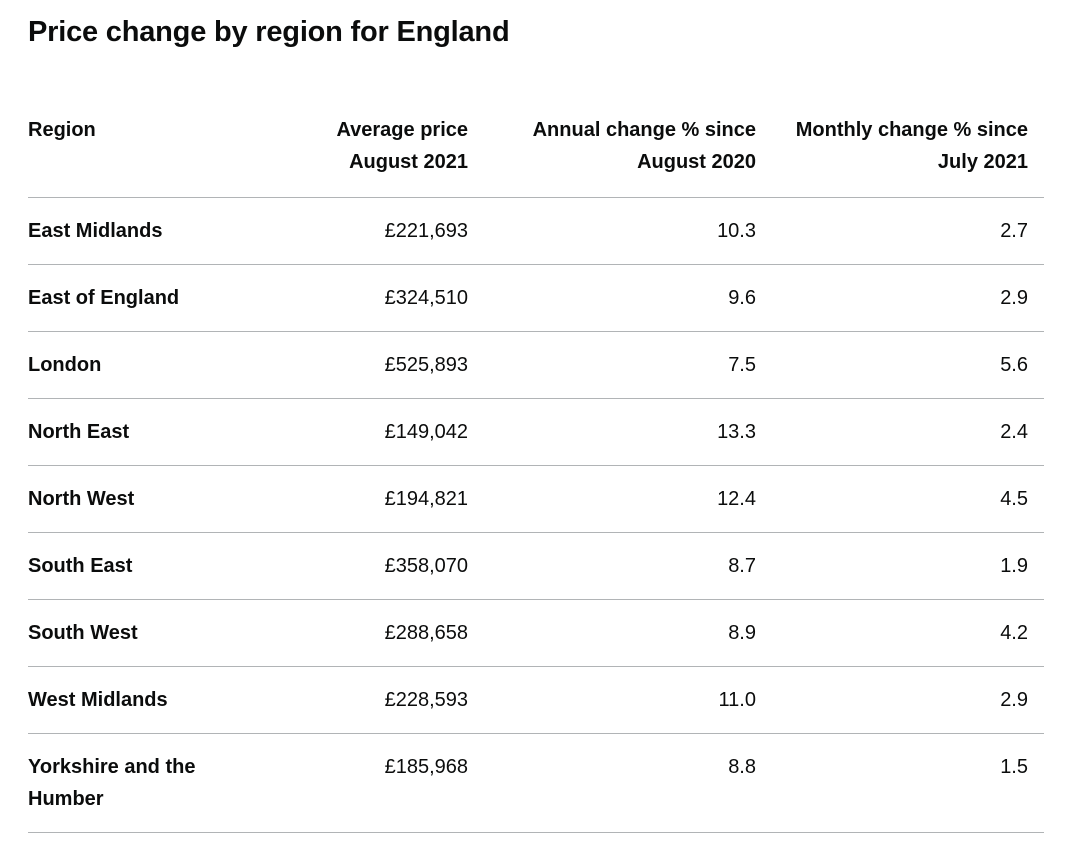  Describe the element at coordinates (348, 298) in the screenshot. I see `price-cell: £324,510` at that location.